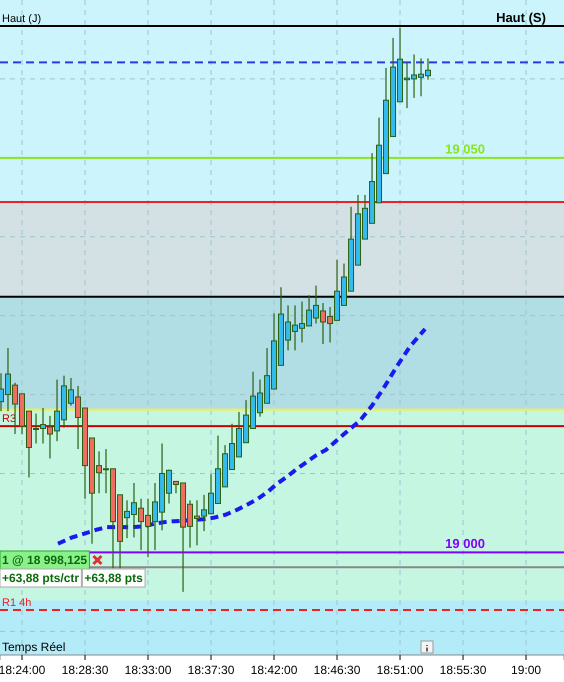 This screenshot has width=564, height=682. I want to click on annotation: 1 @ 18 998,125, so click(45, 560).